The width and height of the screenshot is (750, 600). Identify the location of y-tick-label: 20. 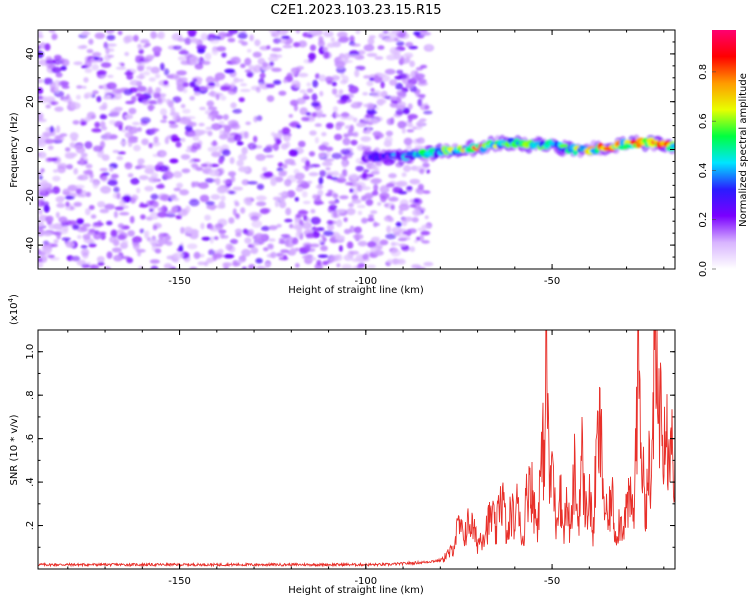
(30, 101).